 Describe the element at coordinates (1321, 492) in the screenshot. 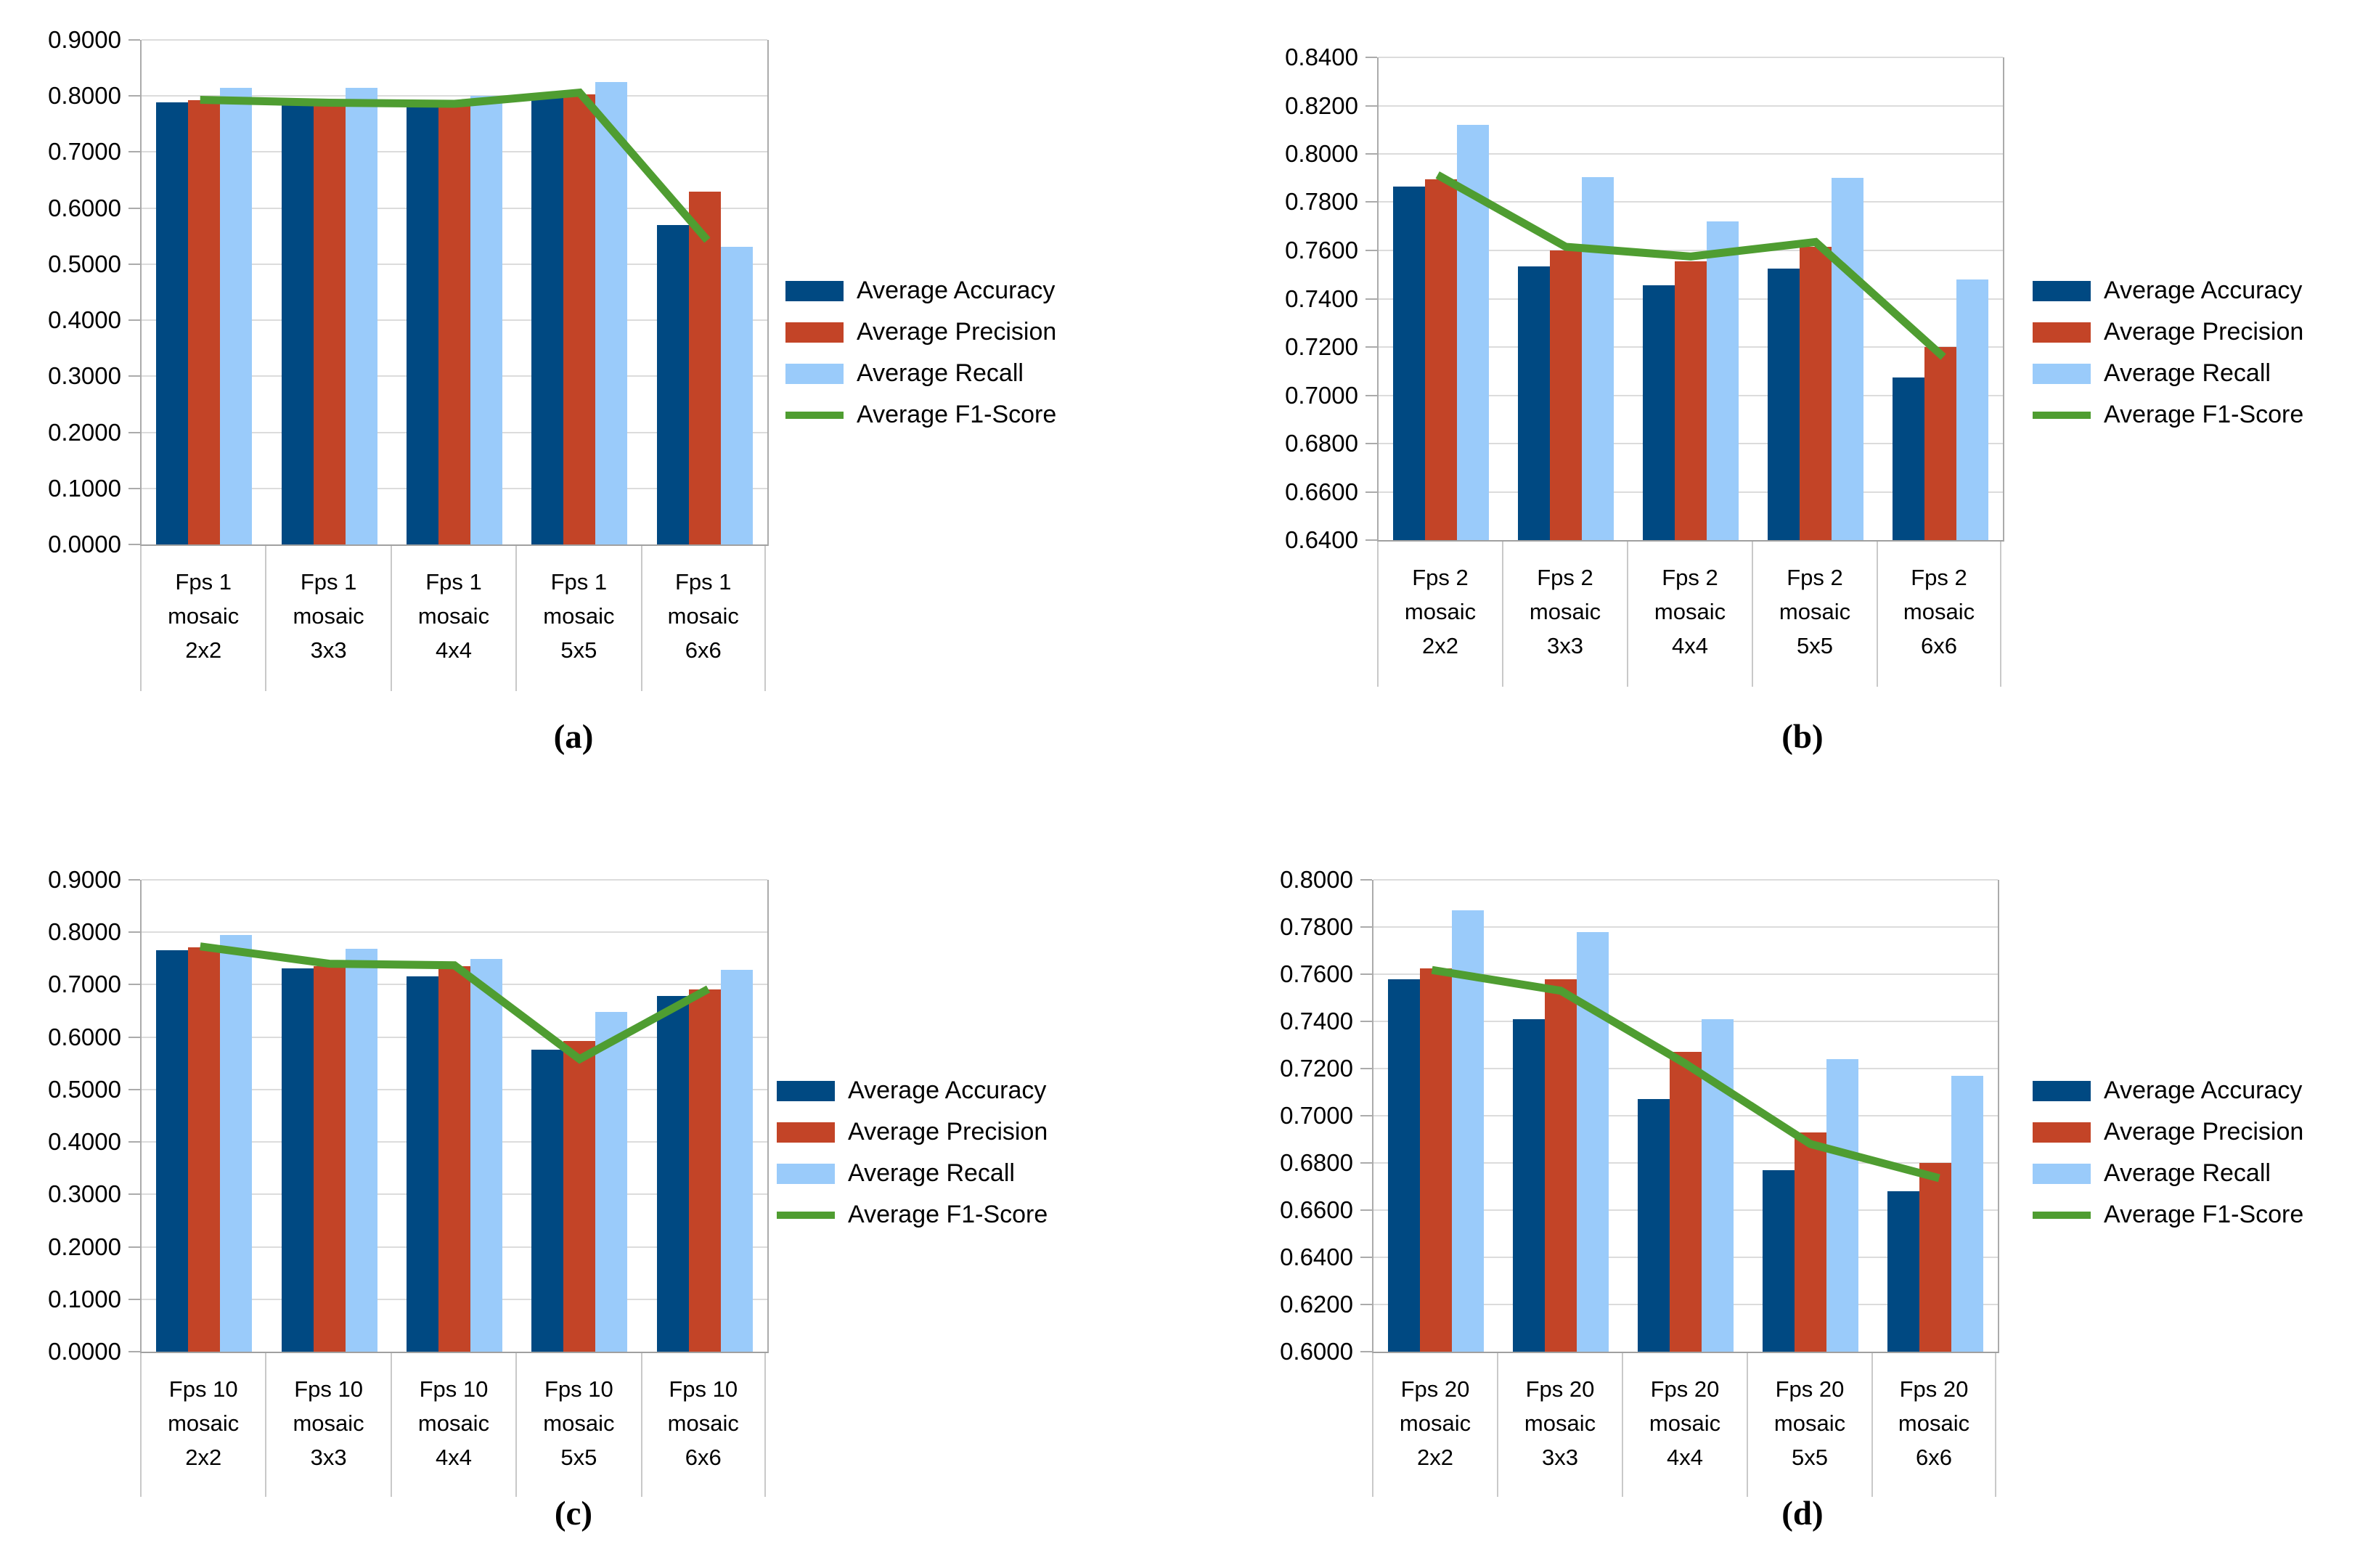

I see `y-tick-label: 0.6600` at that location.